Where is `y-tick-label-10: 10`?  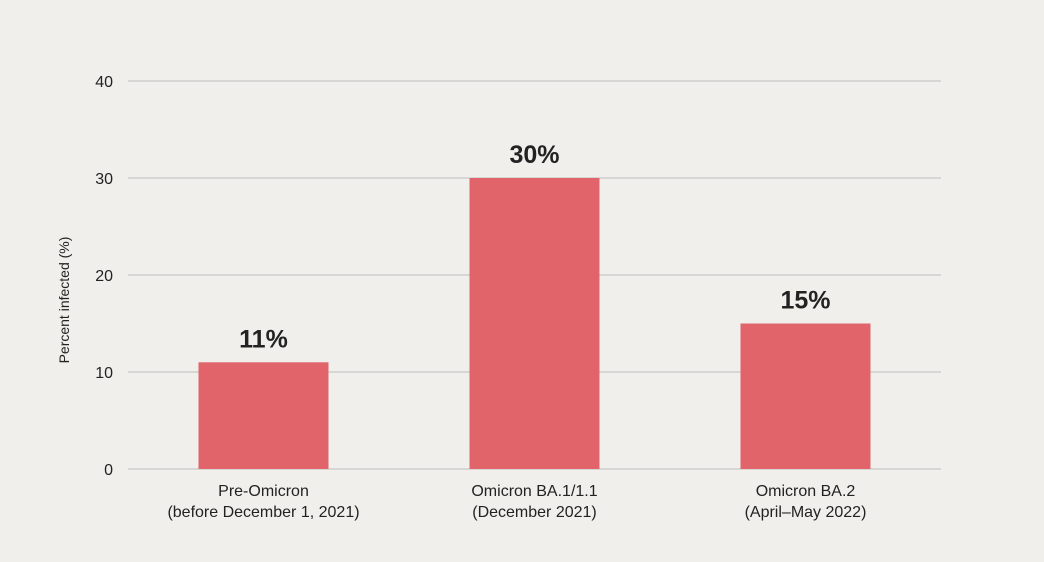
y-tick-label-10: 10 is located at coordinates (104, 373).